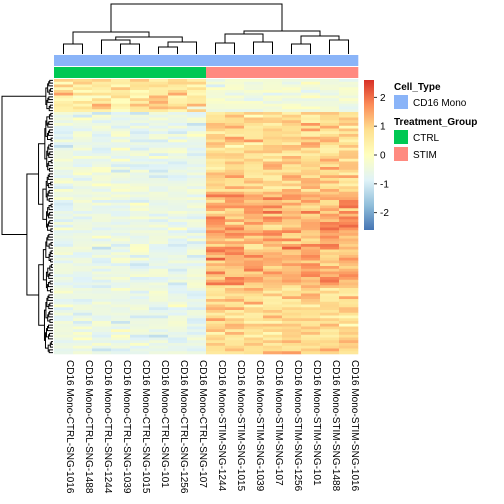 The image size is (504, 504). I want to click on treatment-group-annotation, so click(83, 72).